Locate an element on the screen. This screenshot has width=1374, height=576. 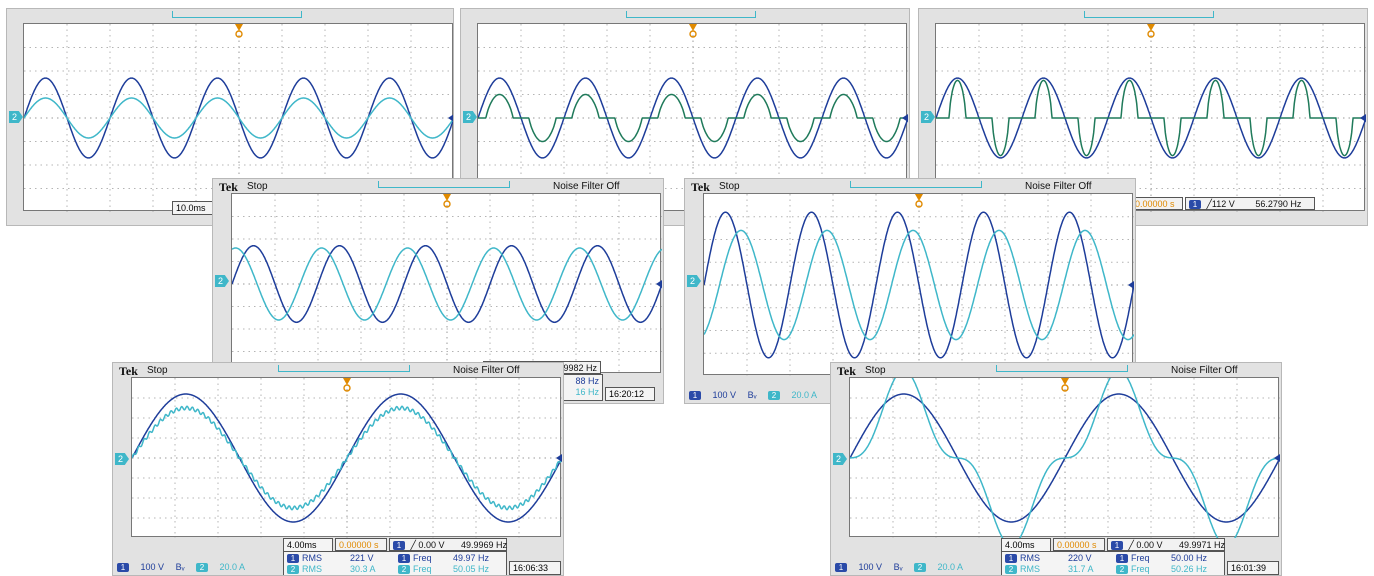
trigger-frequency: 49.9982 Hz is located at coordinates (573, 368).